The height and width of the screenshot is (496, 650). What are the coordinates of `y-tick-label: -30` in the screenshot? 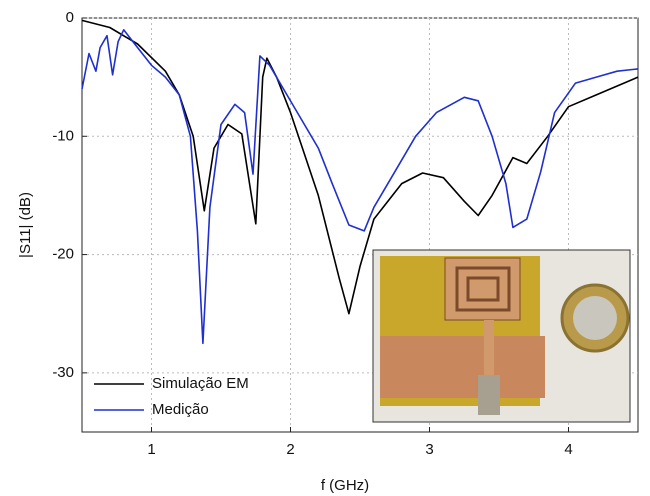 It's located at (63, 372).